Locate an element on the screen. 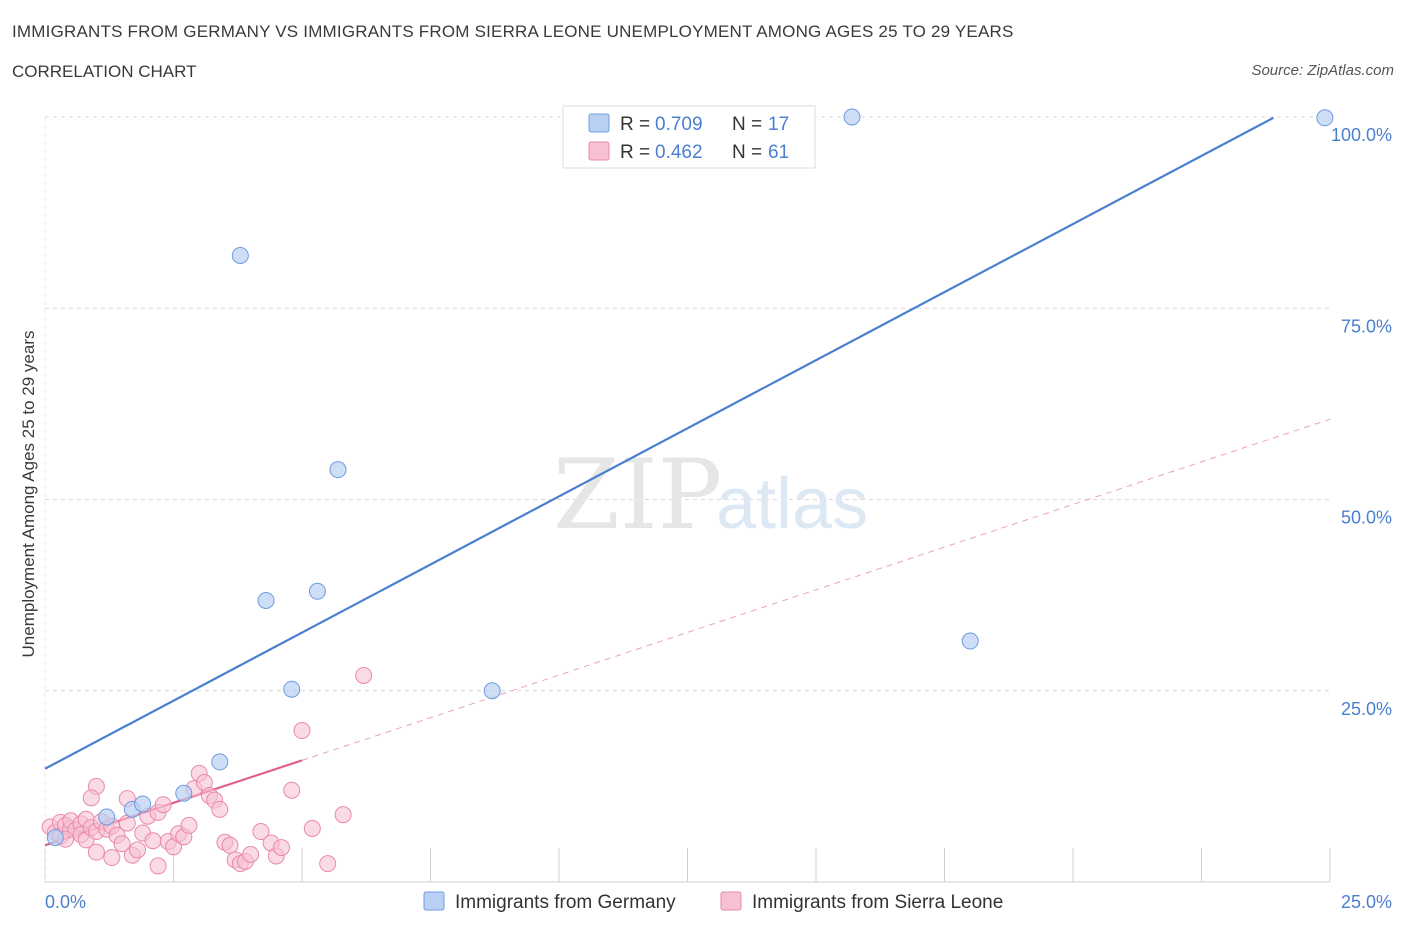 This screenshot has height=930, width=1406. bottom-legend-swatch-germany is located at coordinates (434, 901).